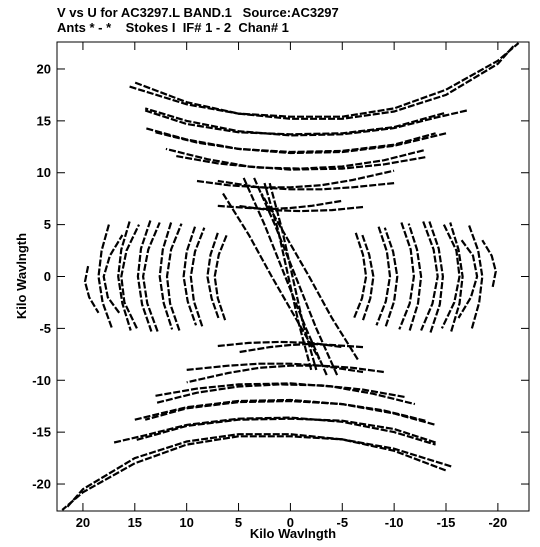 The height and width of the screenshot is (547, 540). What do you see at coordinates (238, 522) in the screenshot?
I see `x-tick-label: 5` at bounding box center [238, 522].